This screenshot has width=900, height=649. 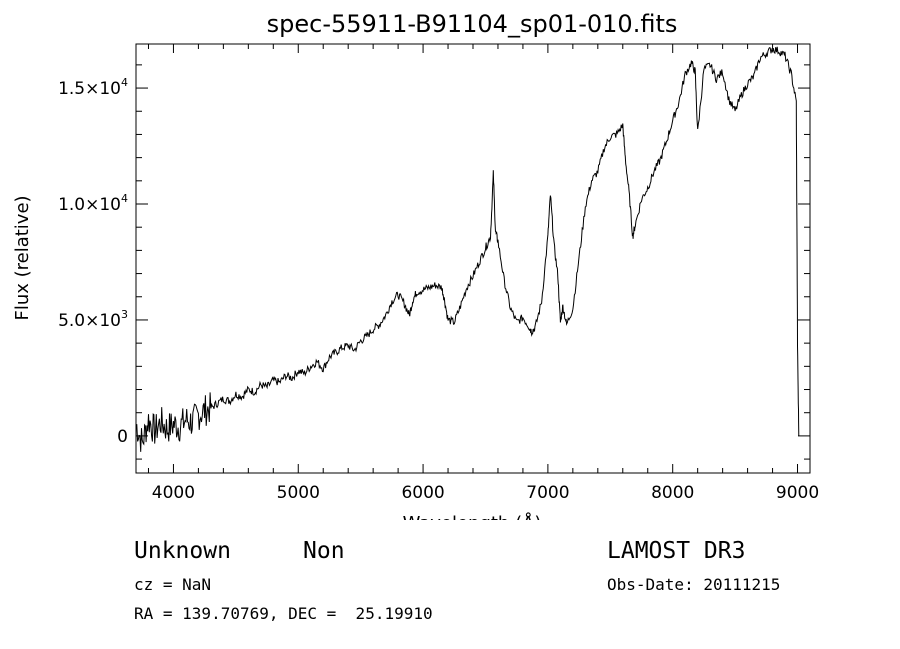 I want to click on redshift-value: cz = NaN, so click(x=173, y=584).